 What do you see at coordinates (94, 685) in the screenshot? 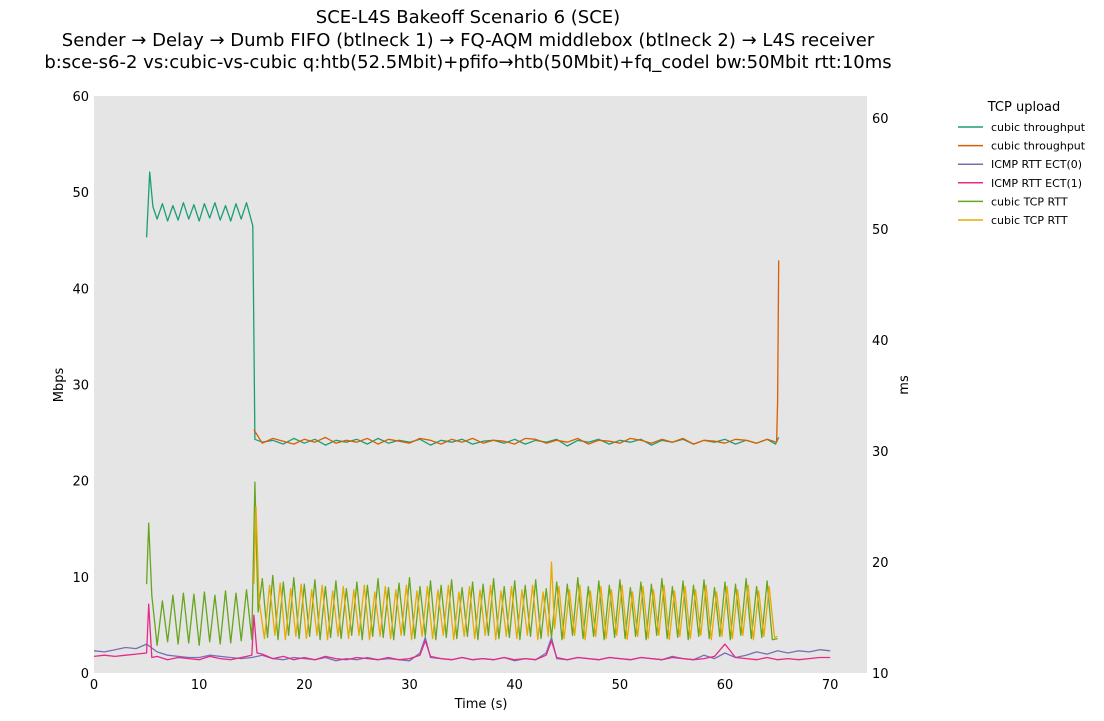
I see `x-tick-label: 0` at bounding box center [94, 685].